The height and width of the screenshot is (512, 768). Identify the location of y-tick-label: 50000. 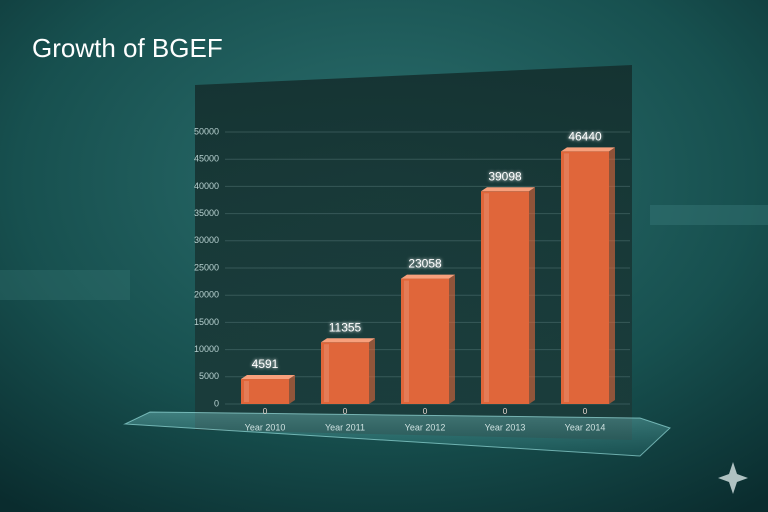
(206, 131).